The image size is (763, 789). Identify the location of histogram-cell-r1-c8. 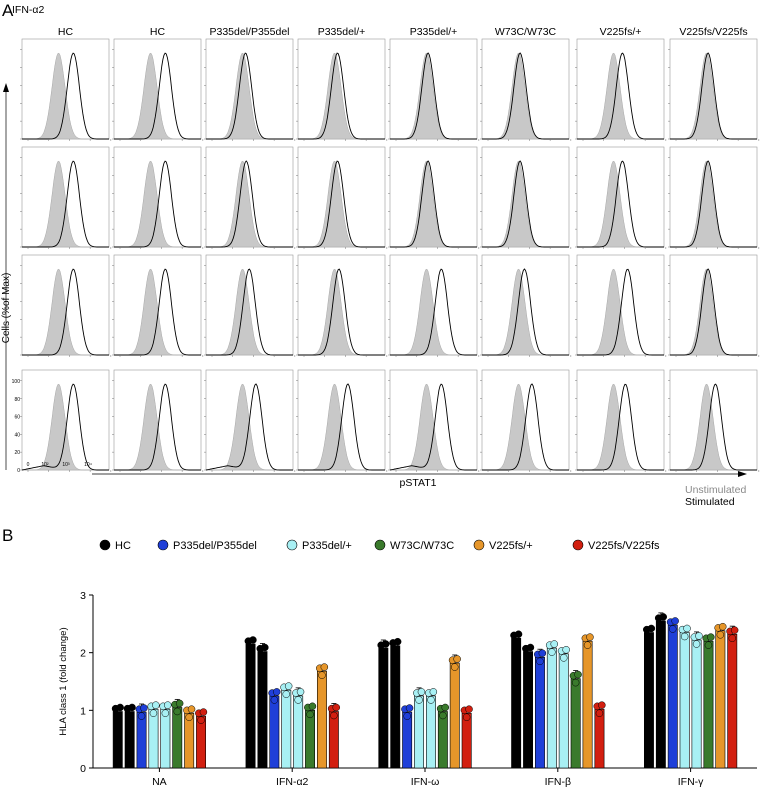
(714, 89).